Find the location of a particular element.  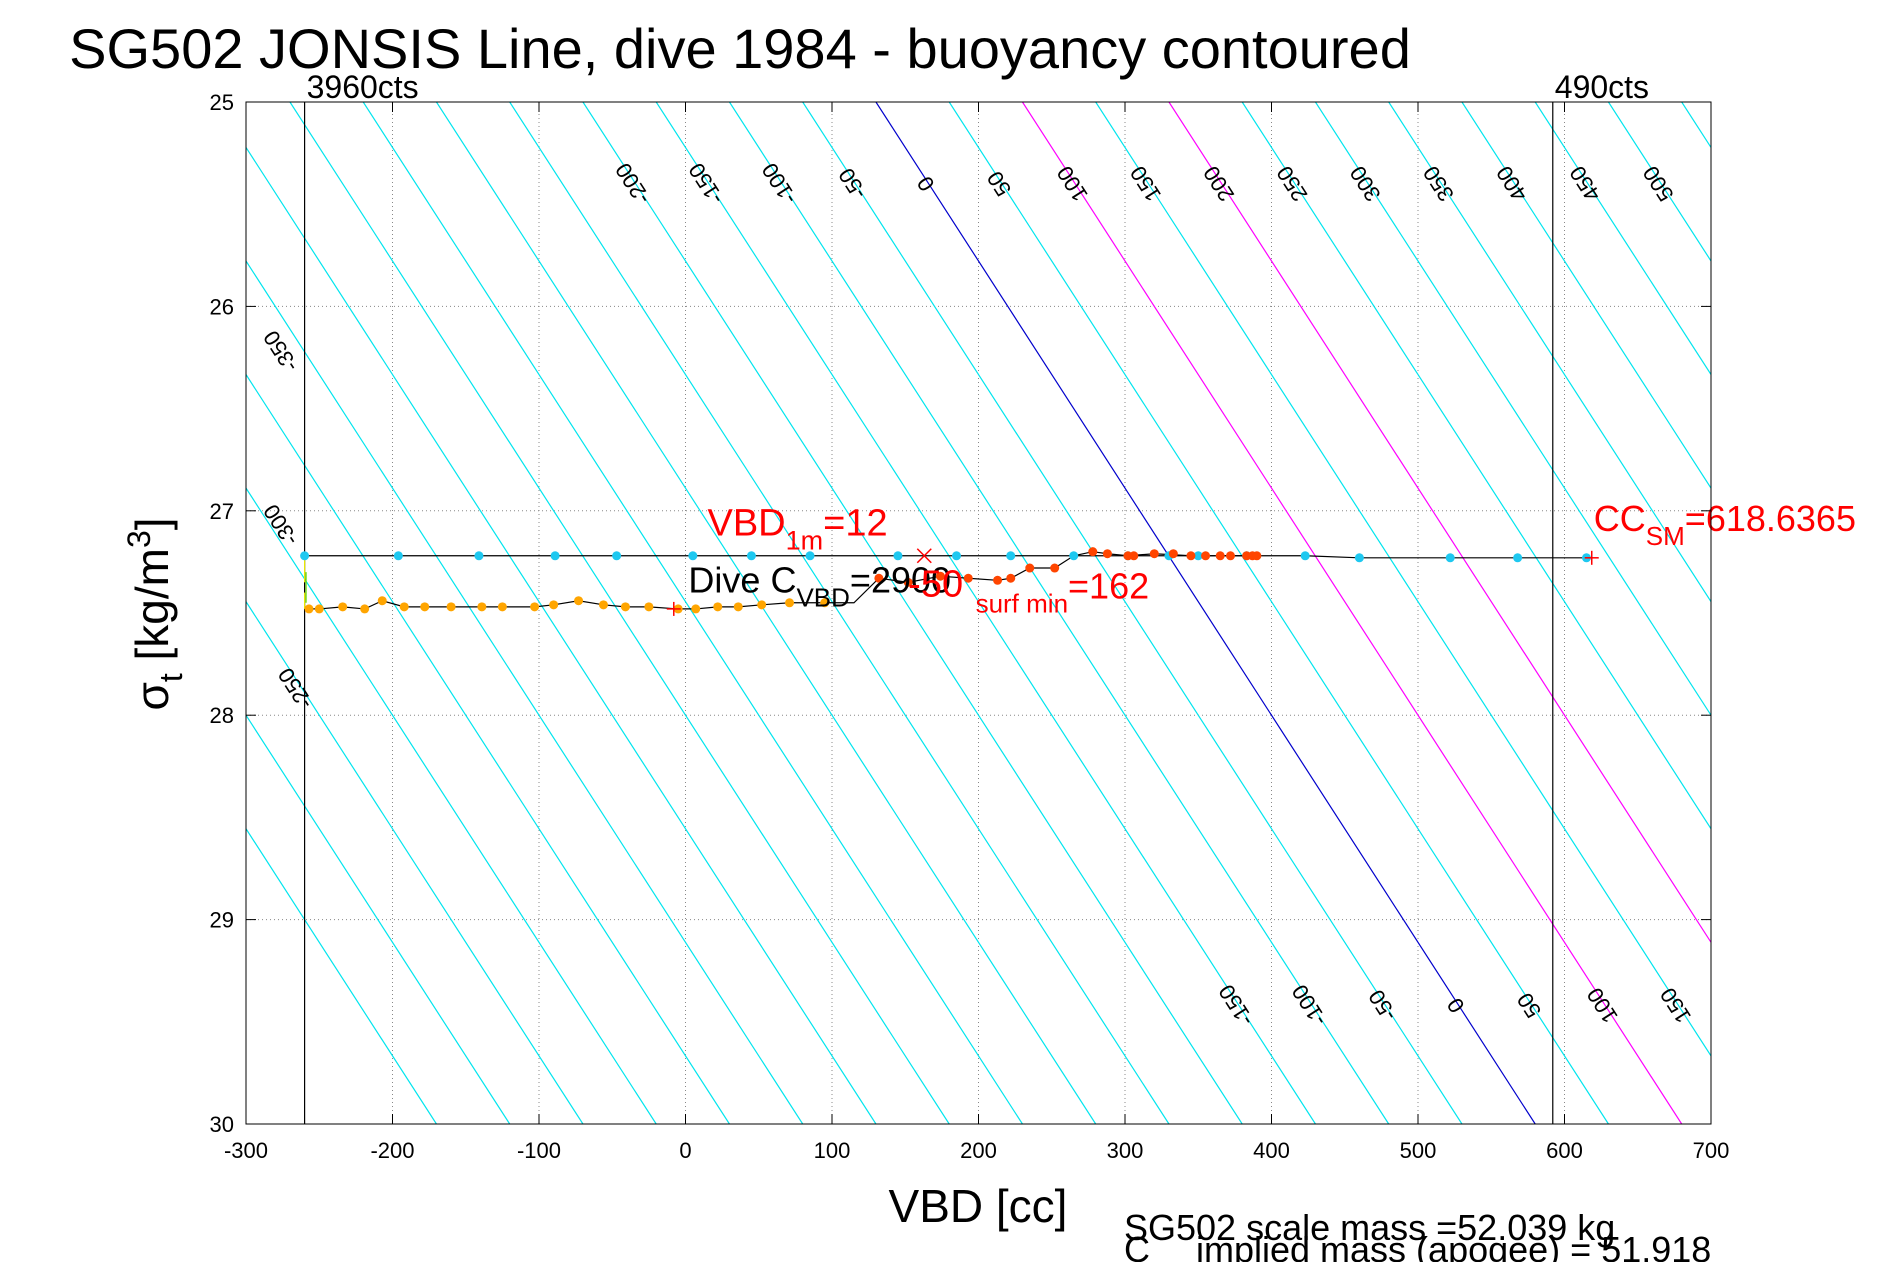

y-axis-label-close: ] is located at coordinates (152, 523).